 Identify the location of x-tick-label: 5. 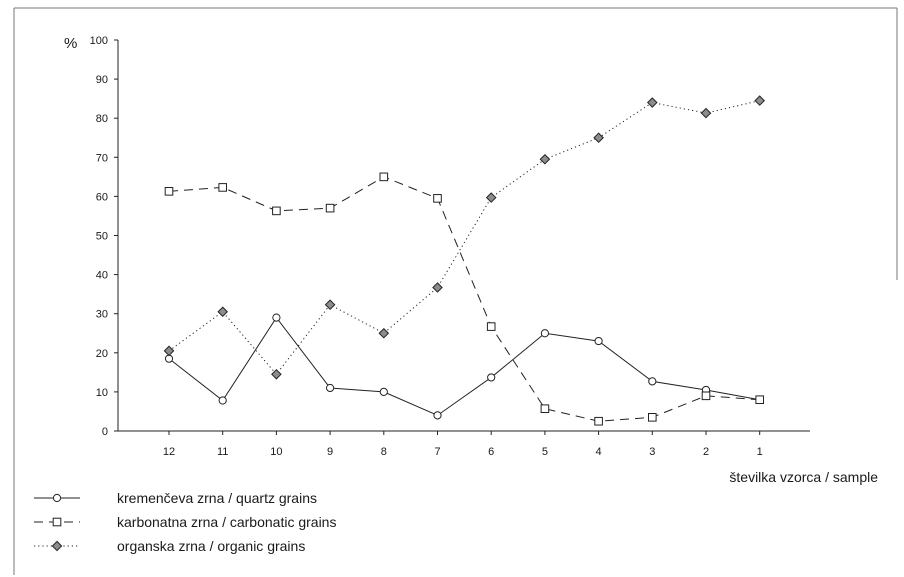
(545, 452).